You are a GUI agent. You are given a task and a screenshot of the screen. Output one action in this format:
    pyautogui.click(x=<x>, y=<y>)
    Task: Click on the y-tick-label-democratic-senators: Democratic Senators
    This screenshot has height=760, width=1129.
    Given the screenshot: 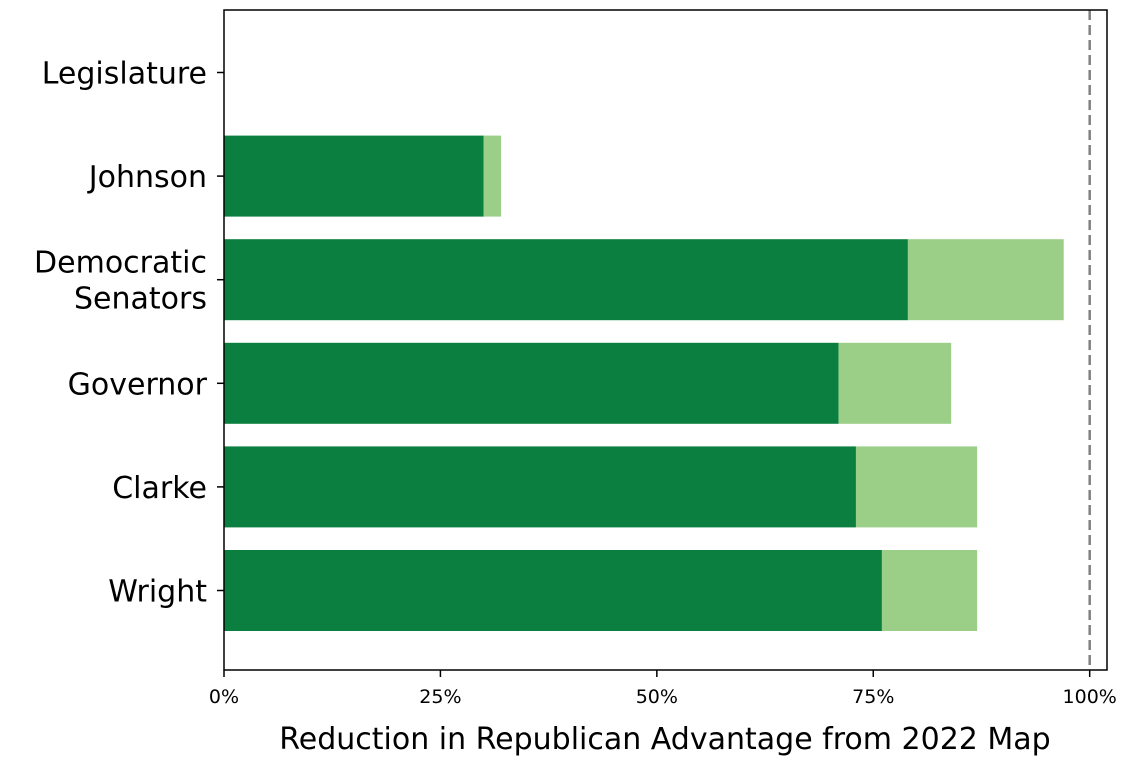 What is the action you would take?
    pyautogui.click(x=120, y=281)
    